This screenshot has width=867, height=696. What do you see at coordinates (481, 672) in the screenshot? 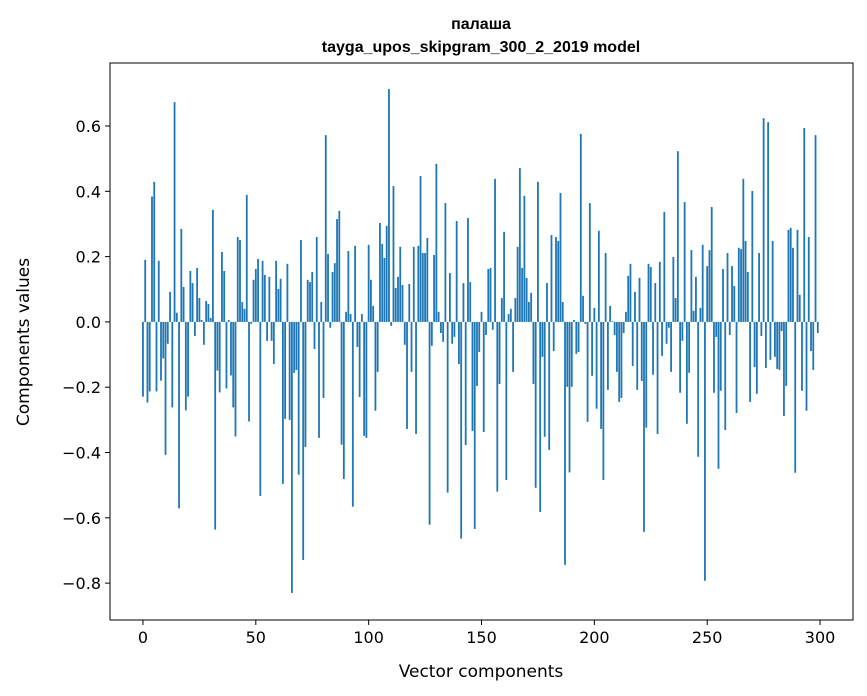
I see `x-axis-label: Vector components` at bounding box center [481, 672].